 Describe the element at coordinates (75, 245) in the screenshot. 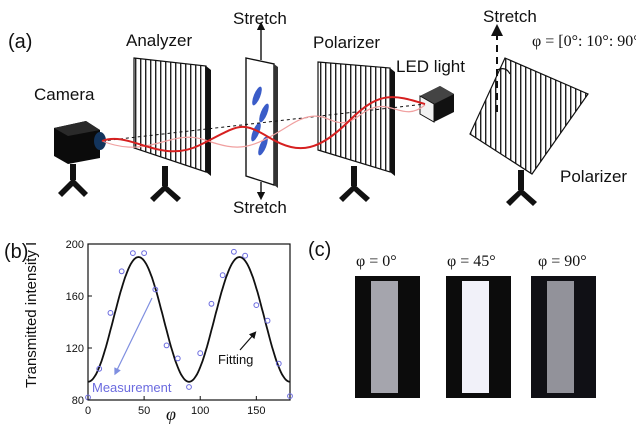

I see `y-tick-label: 200` at that location.